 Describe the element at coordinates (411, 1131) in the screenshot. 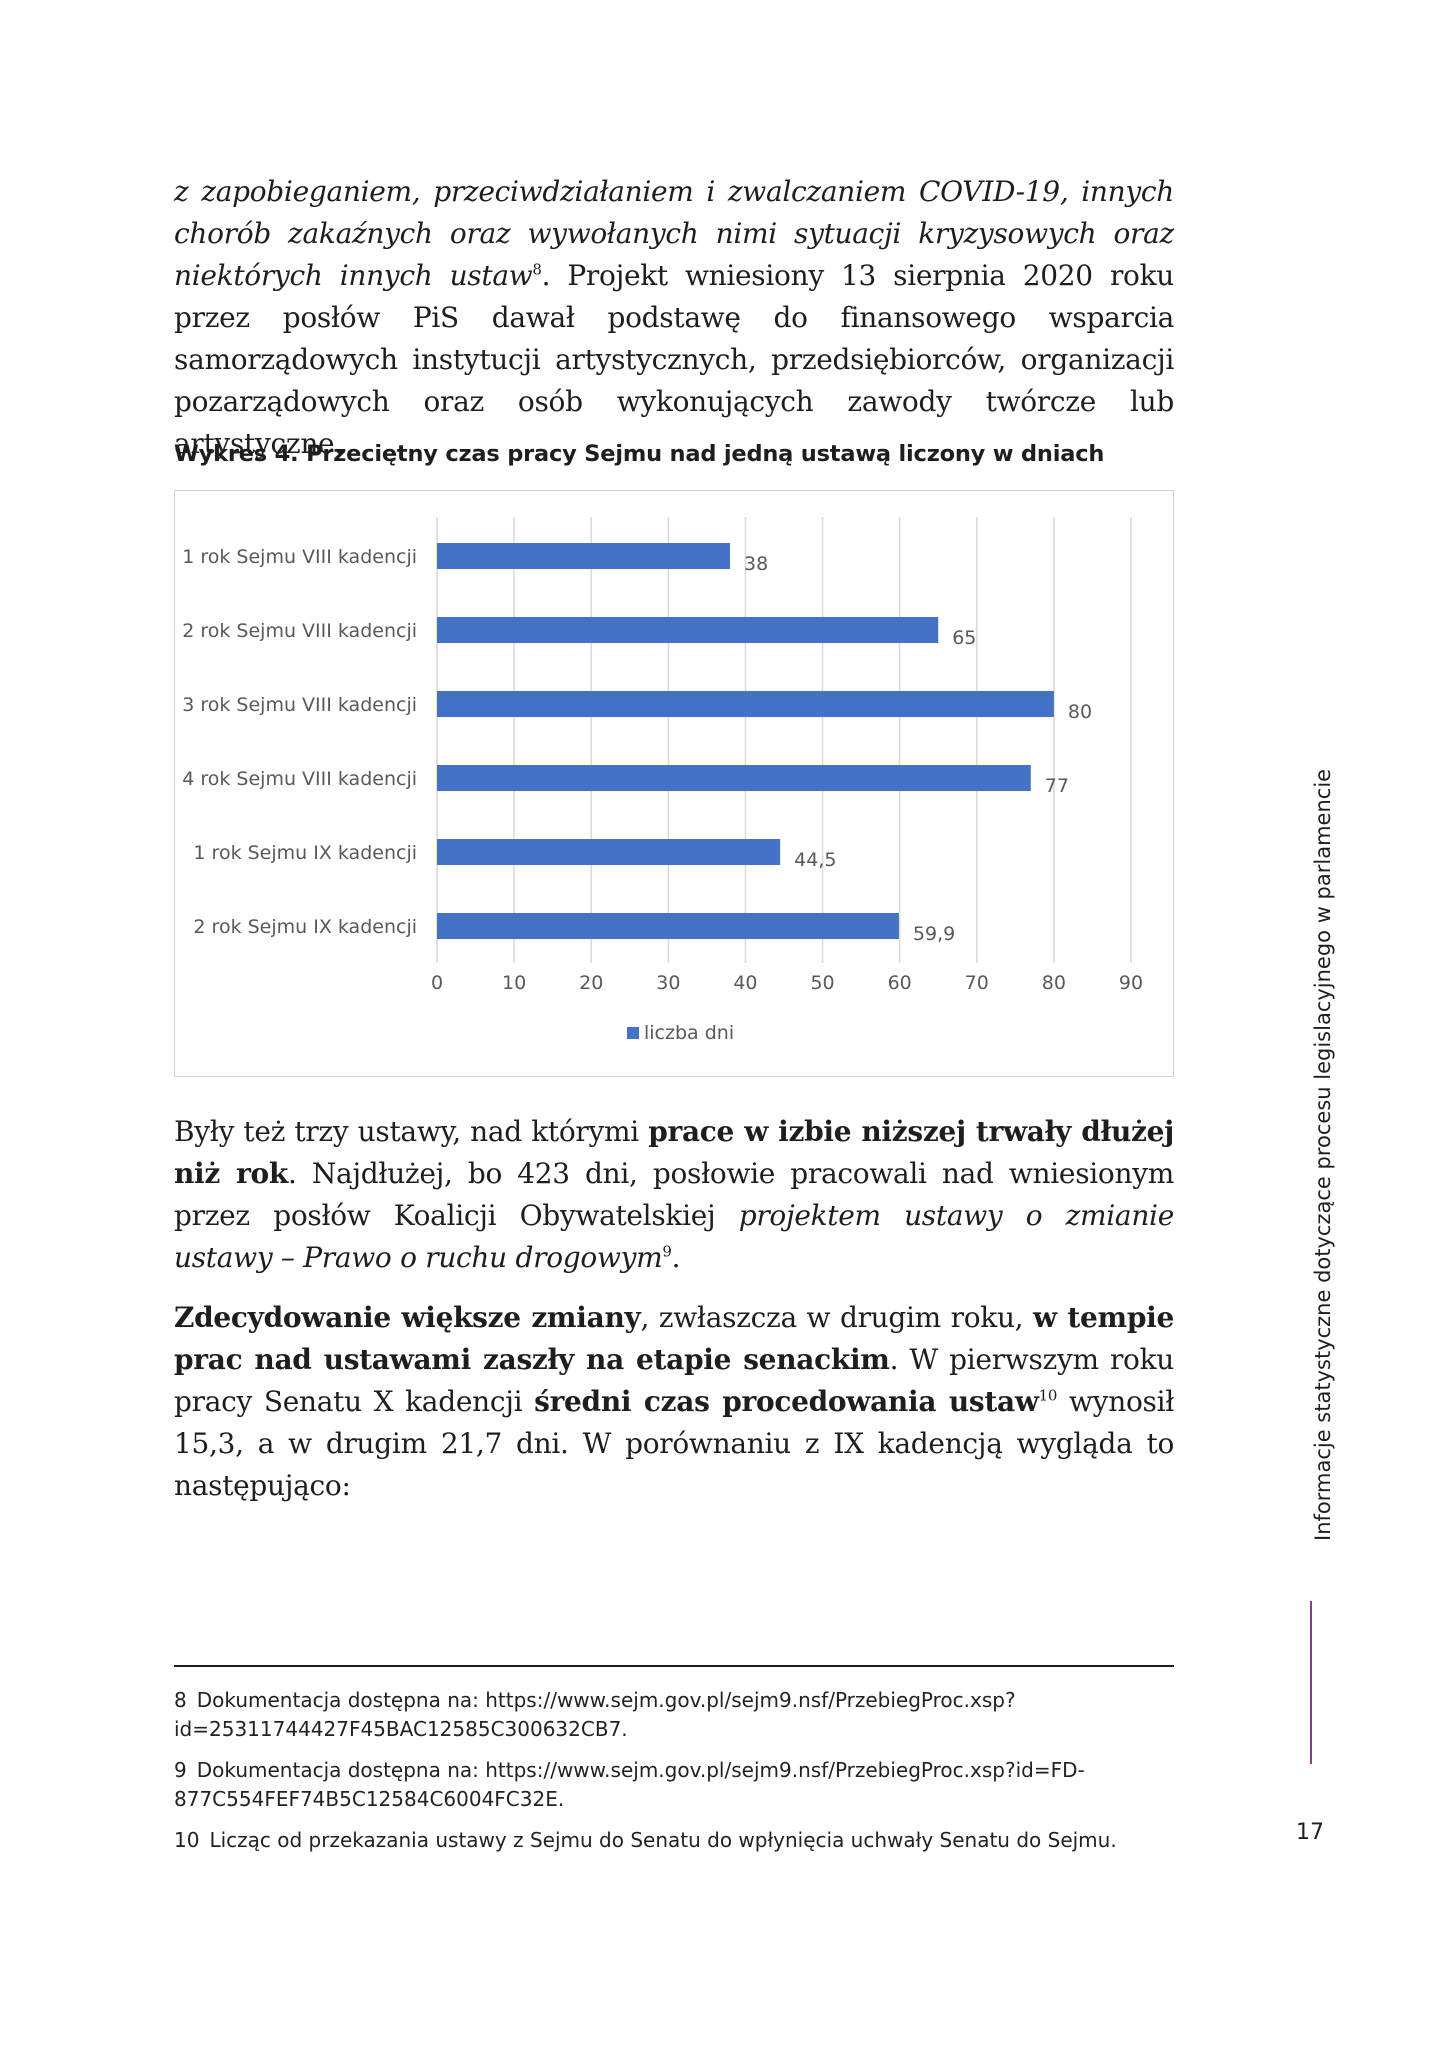

I see `paragraph-text: Były też trzy ustawy, nad którymi` at that location.